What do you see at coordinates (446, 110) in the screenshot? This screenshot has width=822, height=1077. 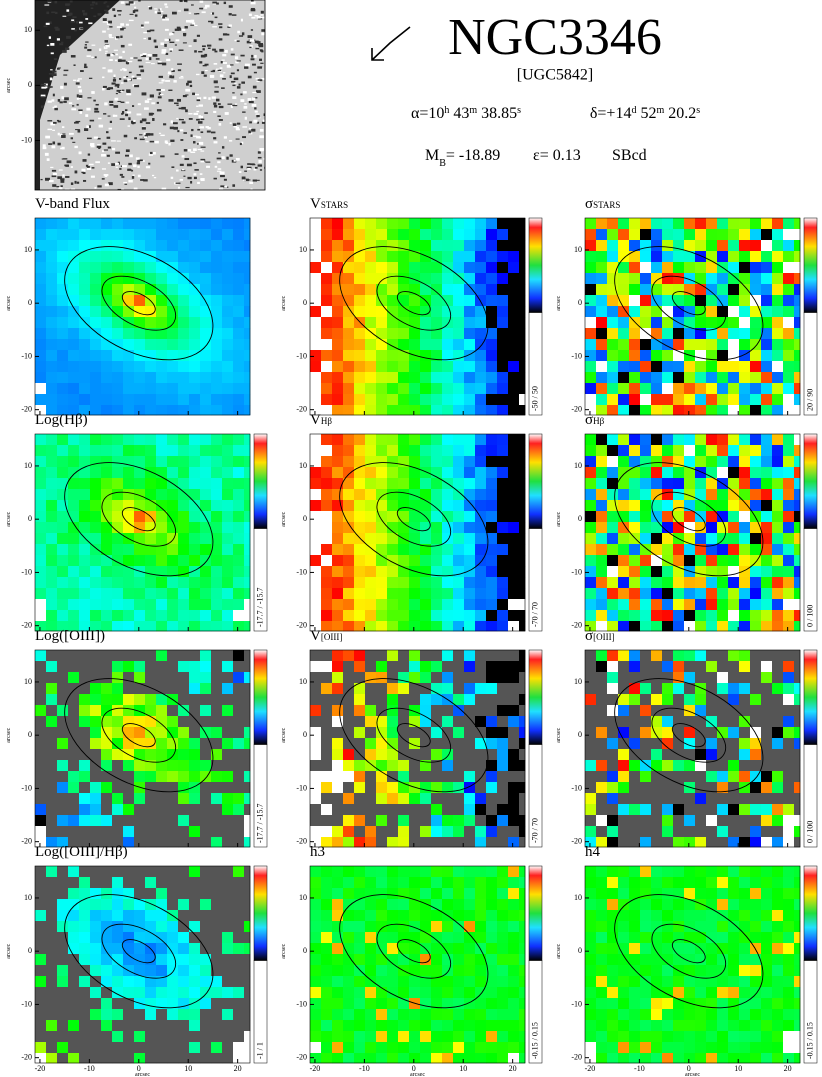 I see `script-text: h` at bounding box center [446, 110].